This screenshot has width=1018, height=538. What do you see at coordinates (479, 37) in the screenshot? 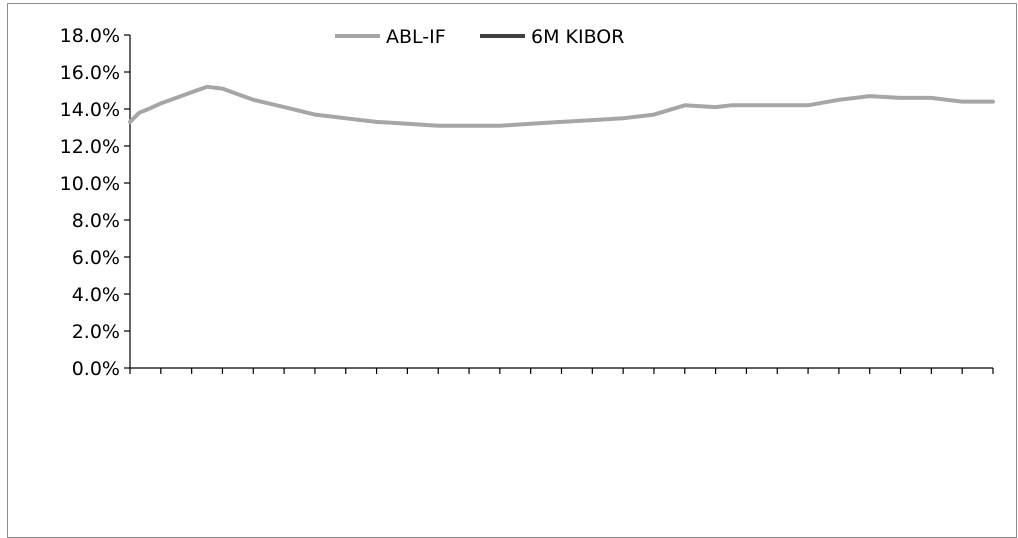
I see `legend: ABL-IF 6M KIBOR` at bounding box center [479, 37].